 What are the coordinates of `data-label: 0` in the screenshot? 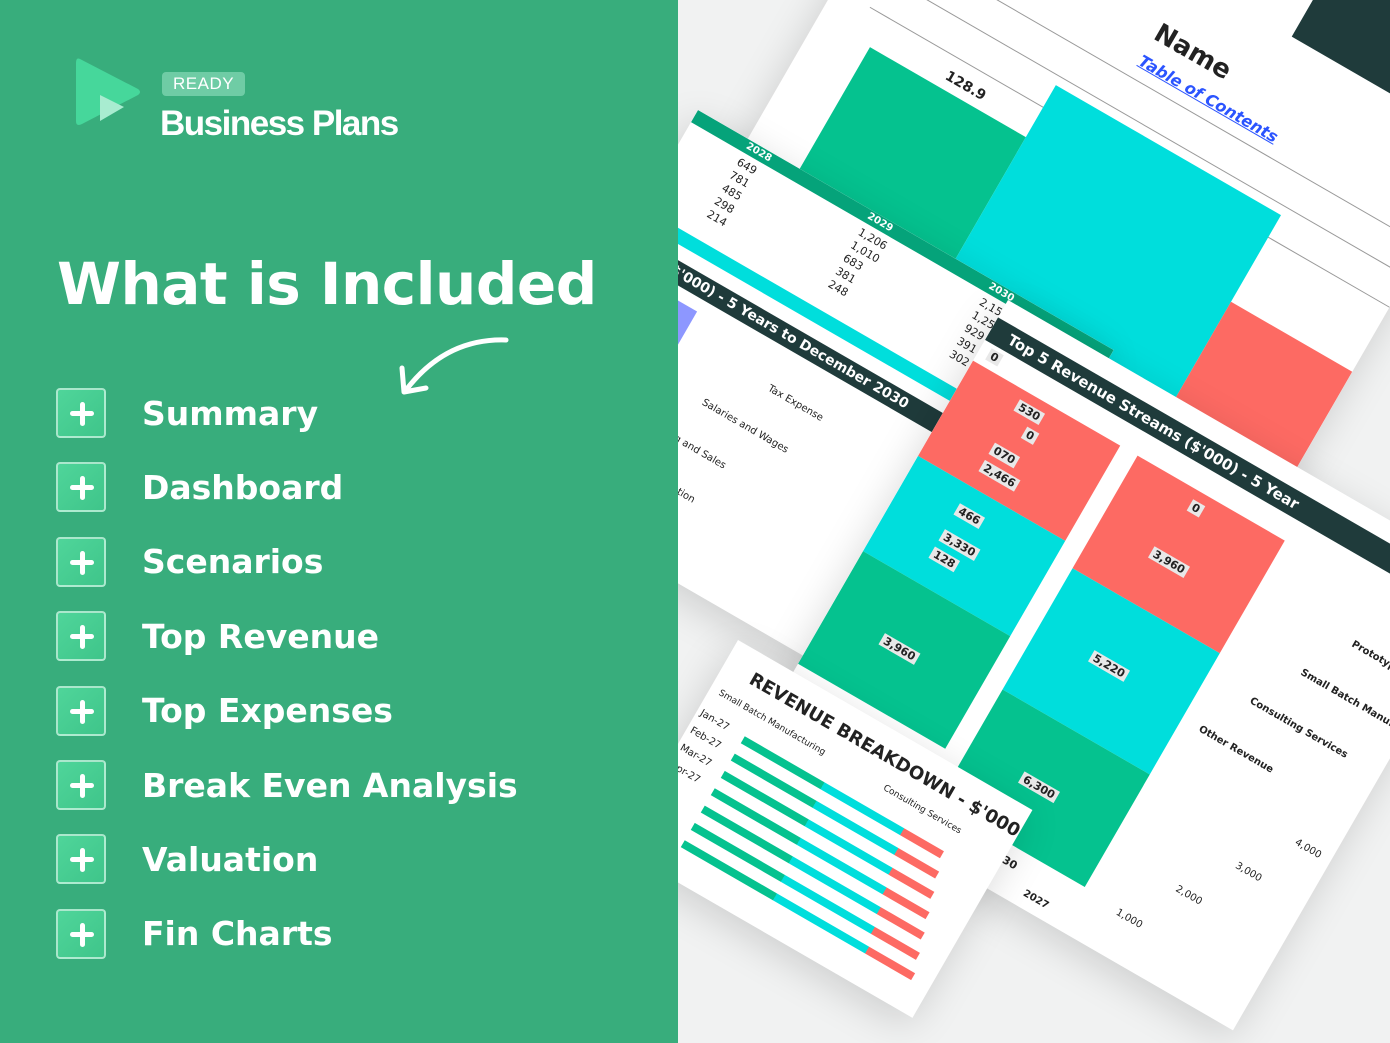 It's located at (994, 357).